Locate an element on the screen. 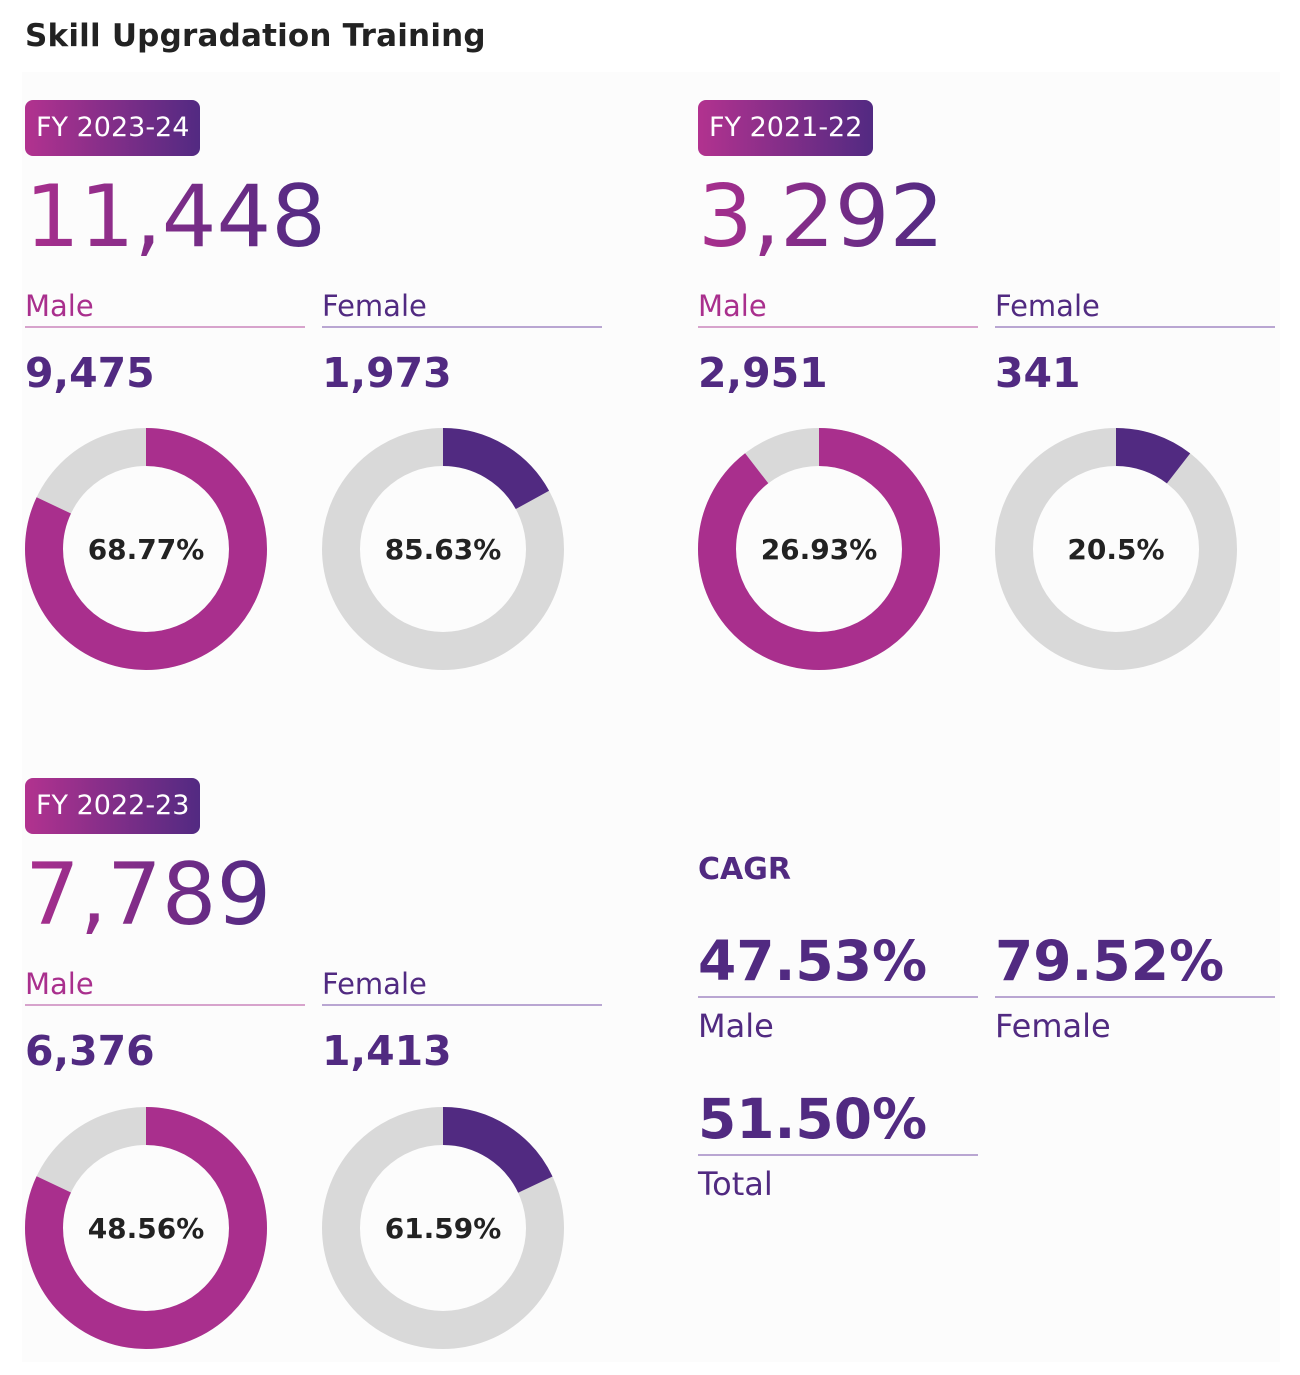 Image resolution: width=1300 pixels, height=1375 pixels. fy-total: 3,292 is located at coordinates (821, 217).